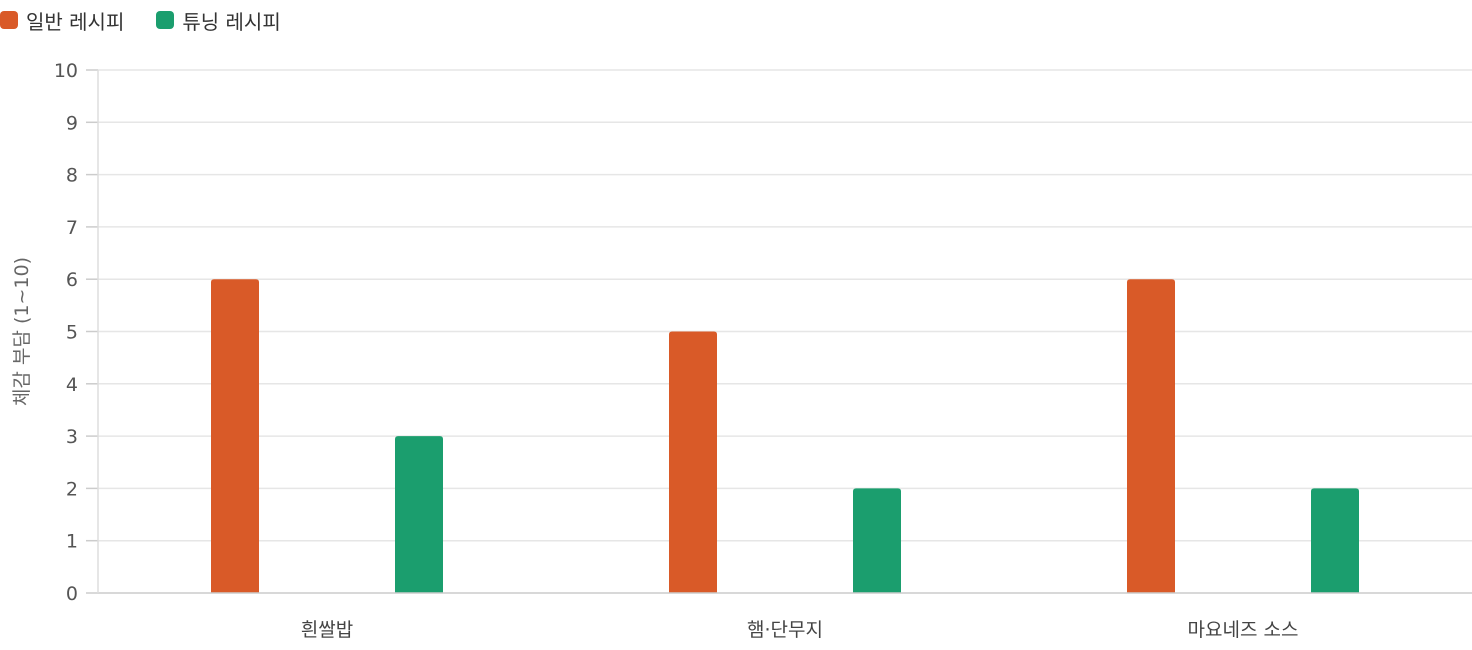  What do you see at coordinates (72, 489) in the screenshot?
I see `y-tick-label-2: 2` at bounding box center [72, 489].